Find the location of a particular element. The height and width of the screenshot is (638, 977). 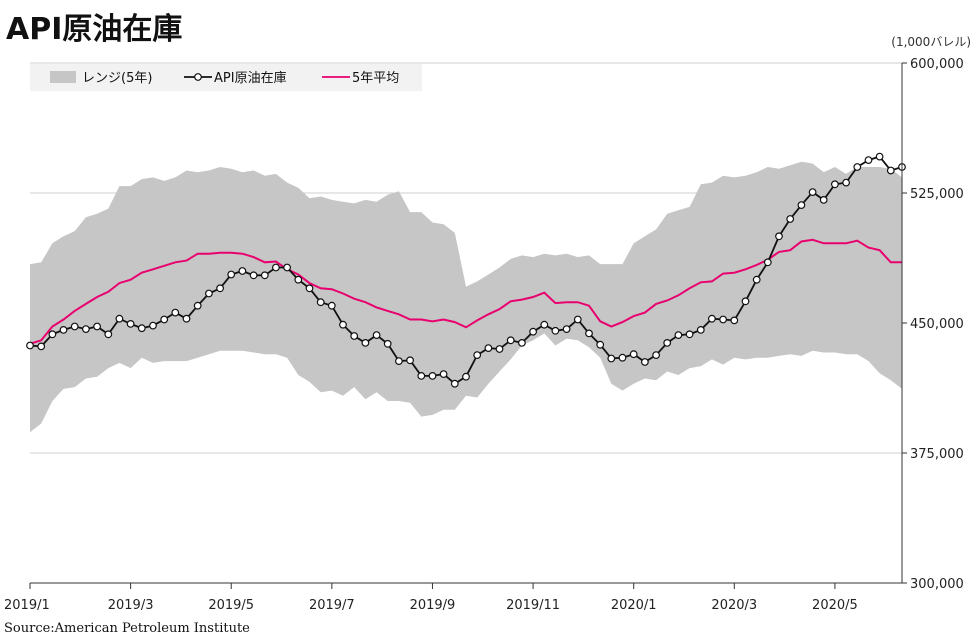

legend-range-label: レンジ(5年) is located at coordinates (117, 78).